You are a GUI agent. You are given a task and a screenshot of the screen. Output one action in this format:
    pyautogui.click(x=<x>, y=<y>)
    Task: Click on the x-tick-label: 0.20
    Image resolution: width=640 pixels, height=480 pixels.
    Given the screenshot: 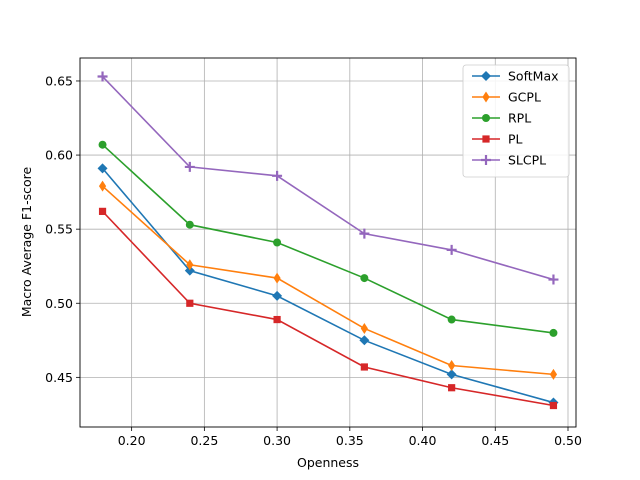 What is the action you would take?
    pyautogui.click(x=132, y=440)
    